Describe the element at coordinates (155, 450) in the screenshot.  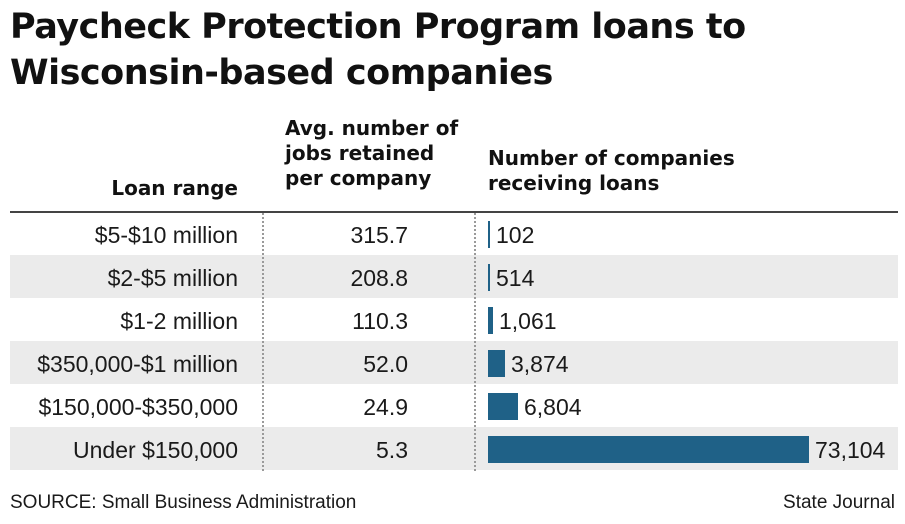
I see `loan-range-label: Under $150,000` at that location.